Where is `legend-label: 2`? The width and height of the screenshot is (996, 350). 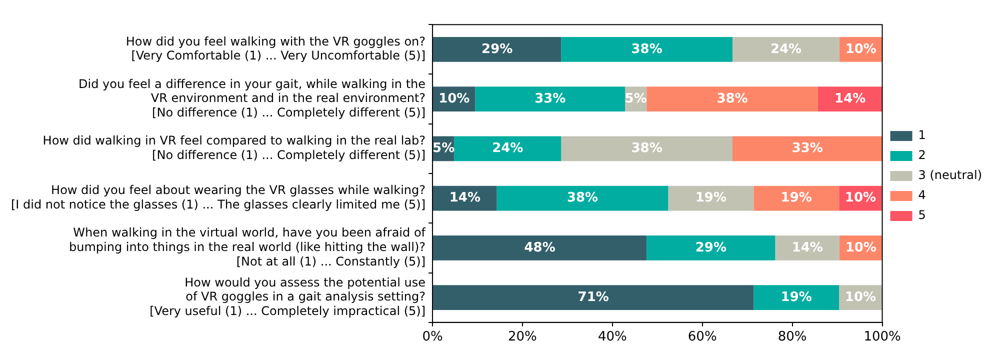 legend-label: 2 is located at coordinates (922, 155).